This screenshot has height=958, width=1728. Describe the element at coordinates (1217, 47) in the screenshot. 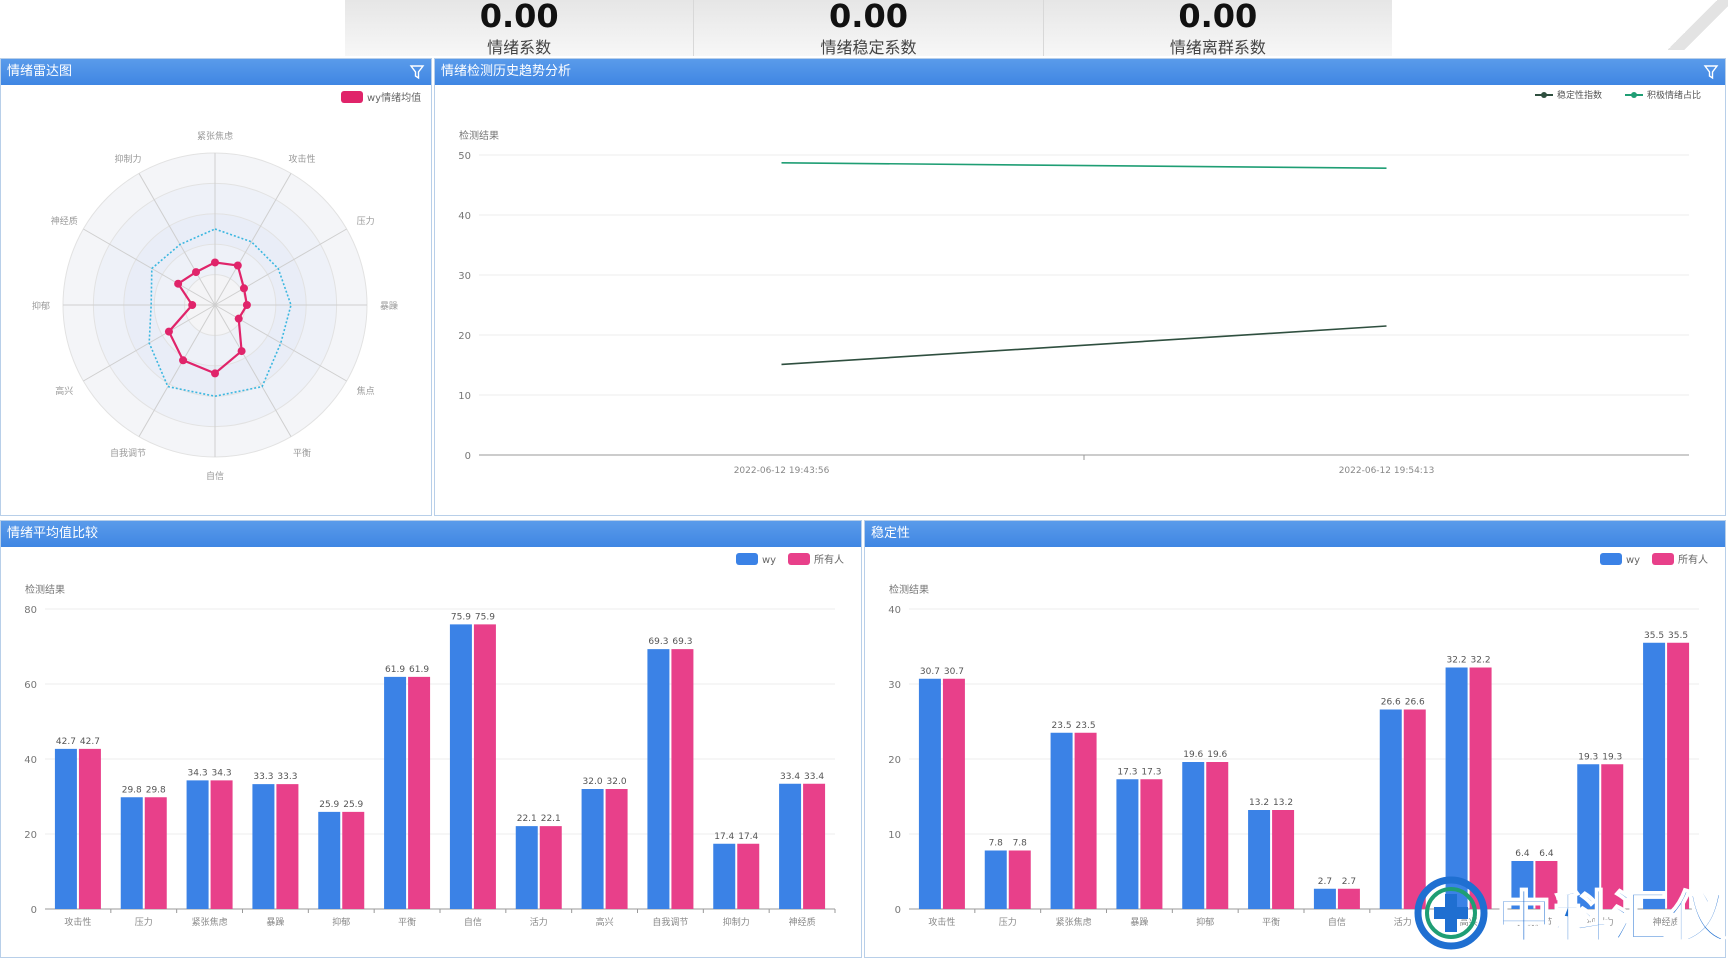

I see `stat-label: 情绪离群系数` at that location.